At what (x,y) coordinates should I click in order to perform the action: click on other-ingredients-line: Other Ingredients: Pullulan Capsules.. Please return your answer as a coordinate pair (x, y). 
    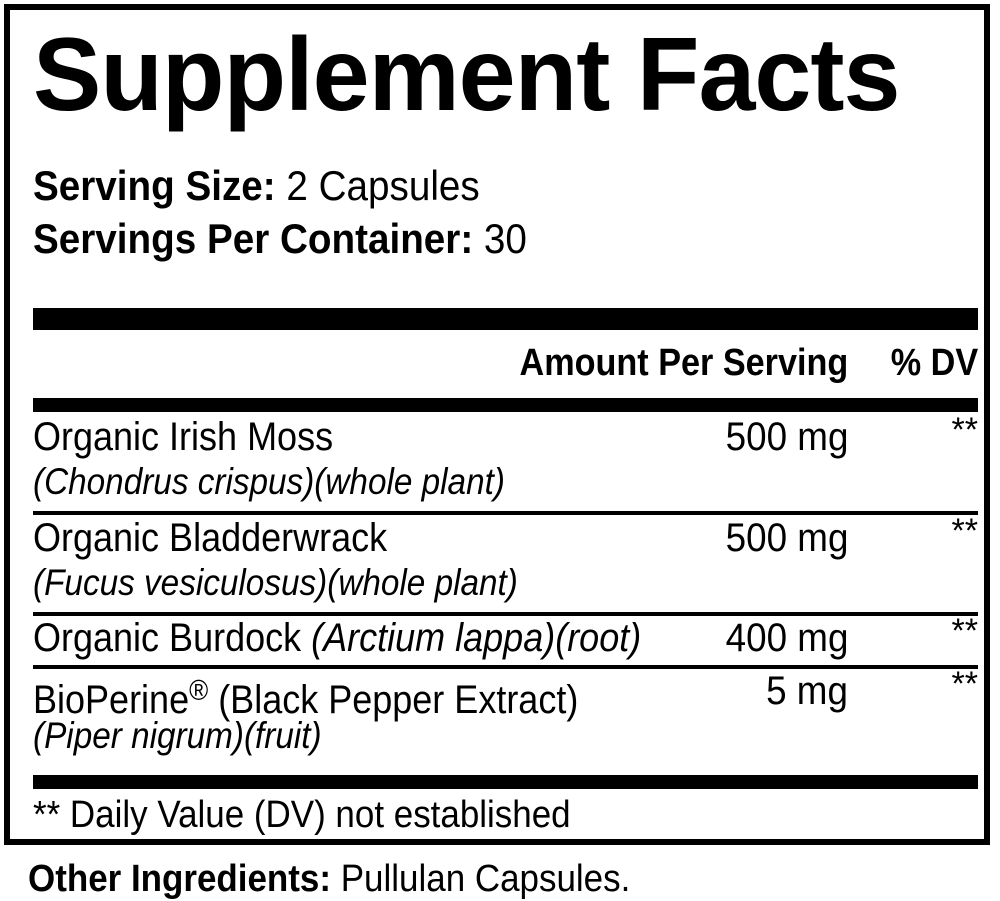
    Looking at the image, I should click on (329, 879).